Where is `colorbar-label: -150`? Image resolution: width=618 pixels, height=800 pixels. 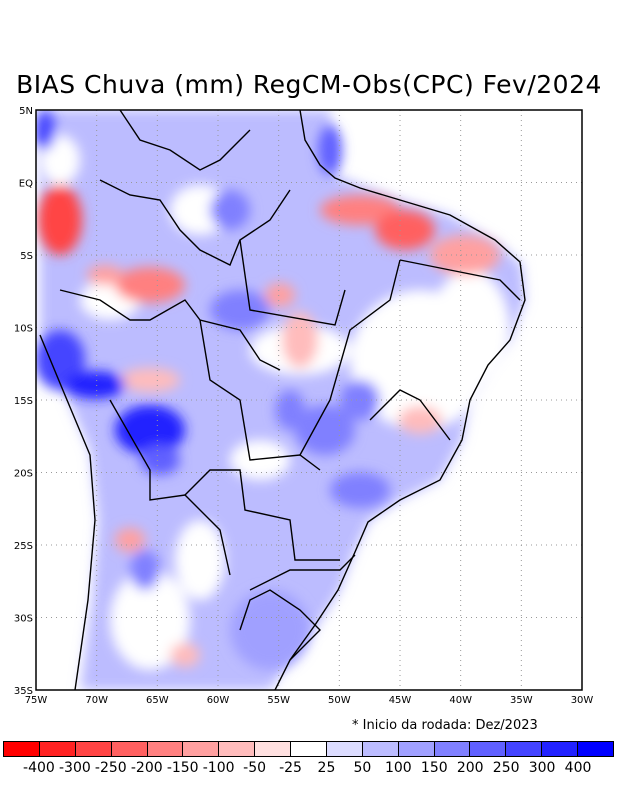
colorbar-label: -150 is located at coordinates (182, 768).